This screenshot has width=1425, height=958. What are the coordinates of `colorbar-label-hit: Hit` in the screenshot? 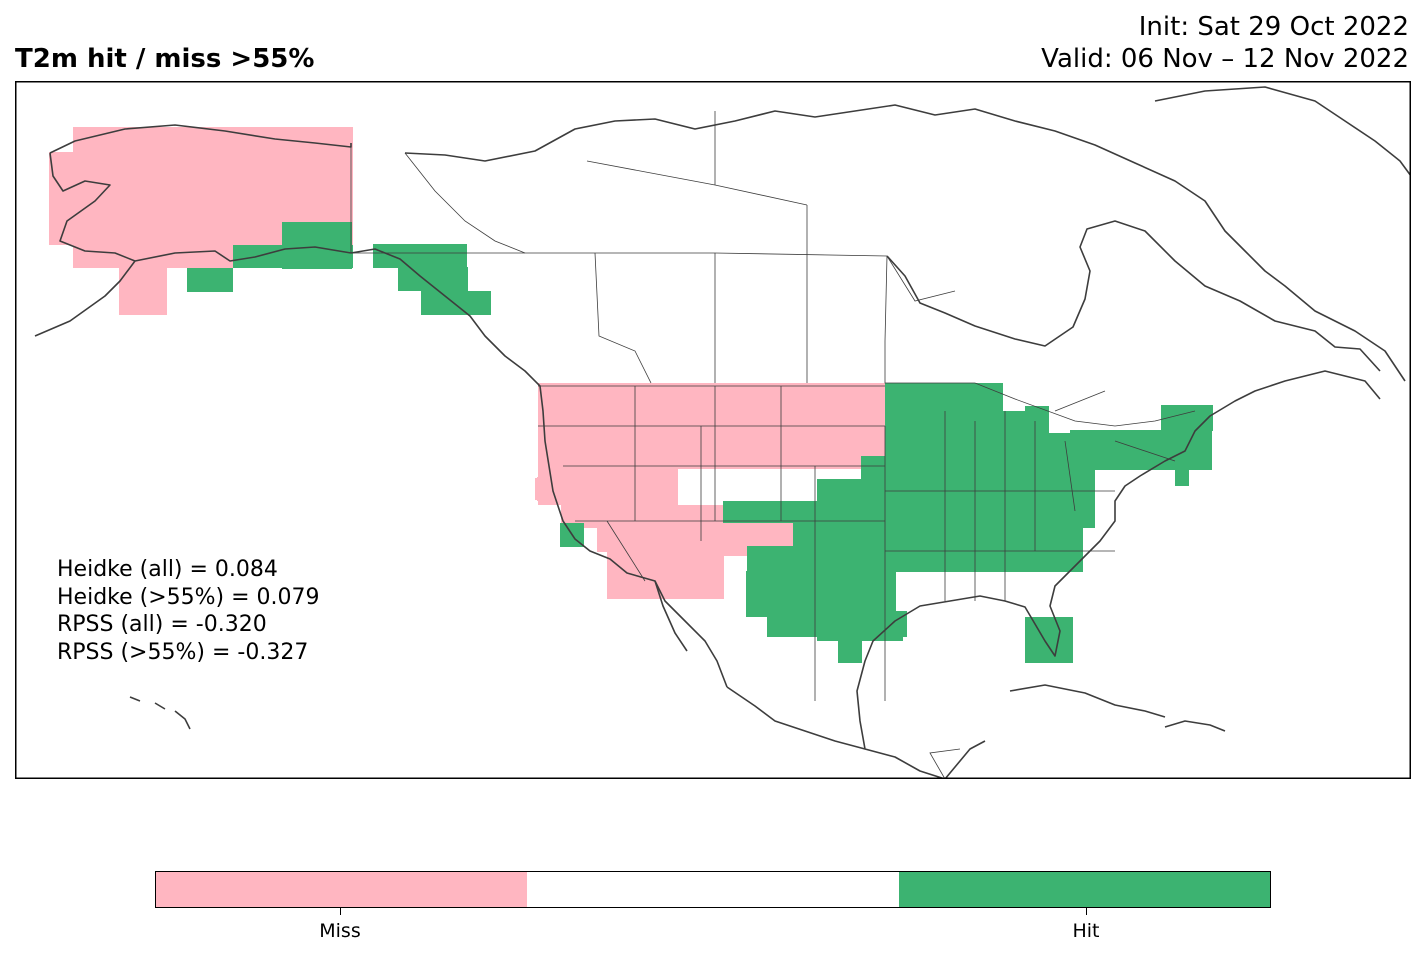 It's located at (1086, 931).